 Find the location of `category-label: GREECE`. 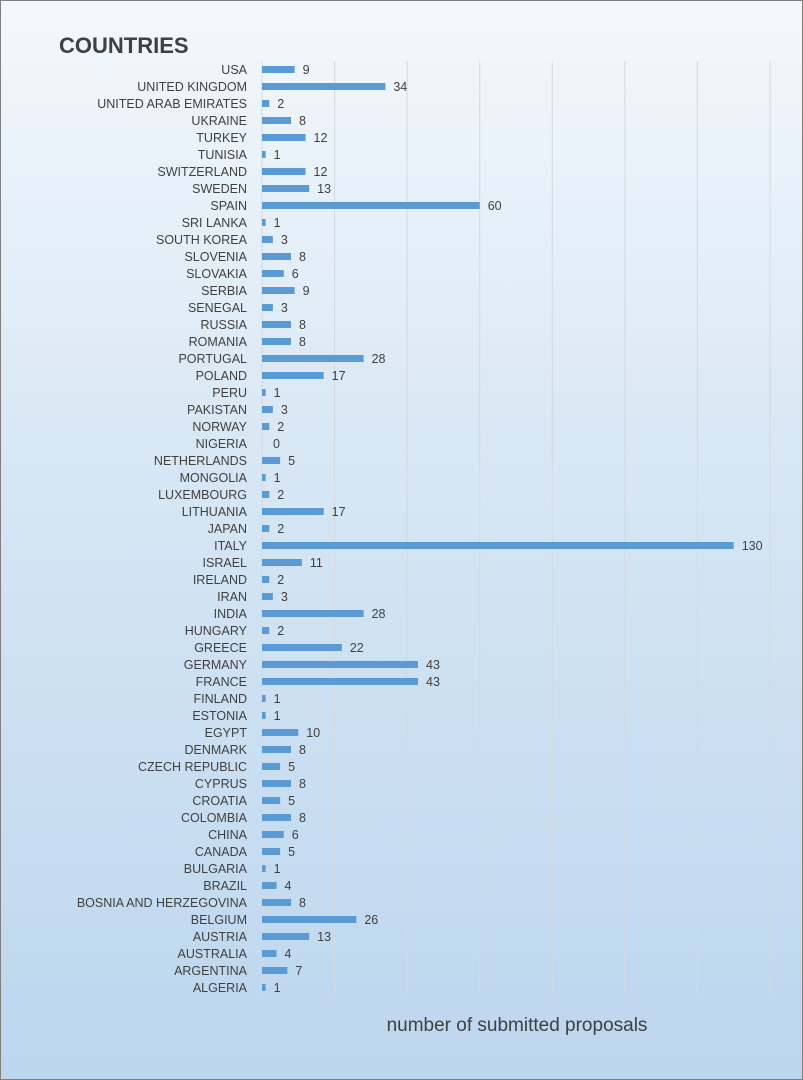

category-label: GREECE is located at coordinates (220, 648).